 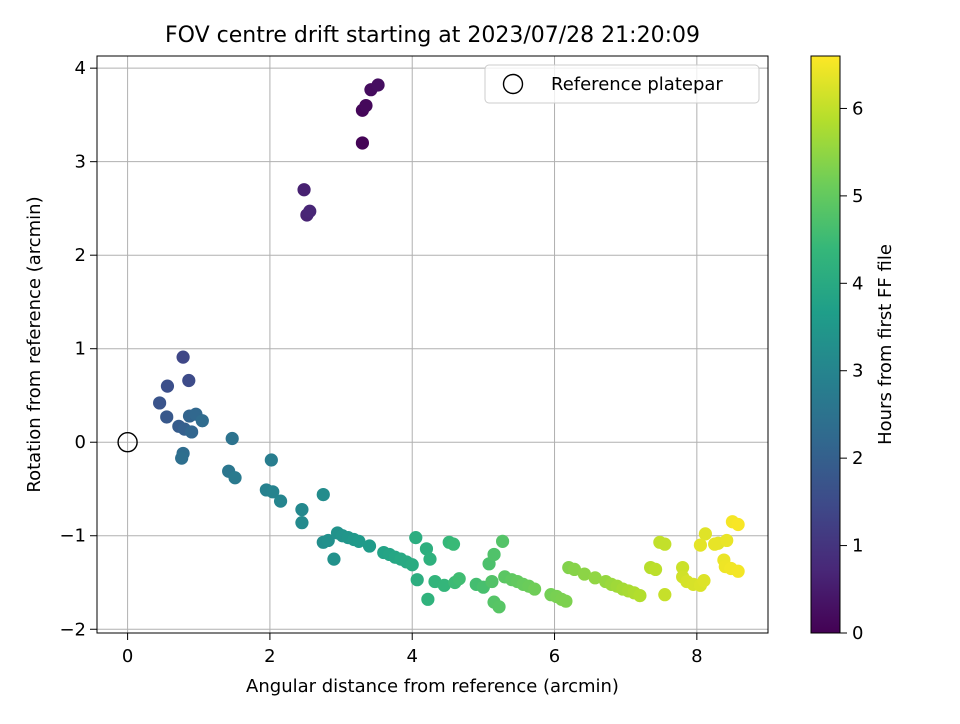 What do you see at coordinates (80, 68) in the screenshot?
I see `y-tick-label: 4` at bounding box center [80, 68].